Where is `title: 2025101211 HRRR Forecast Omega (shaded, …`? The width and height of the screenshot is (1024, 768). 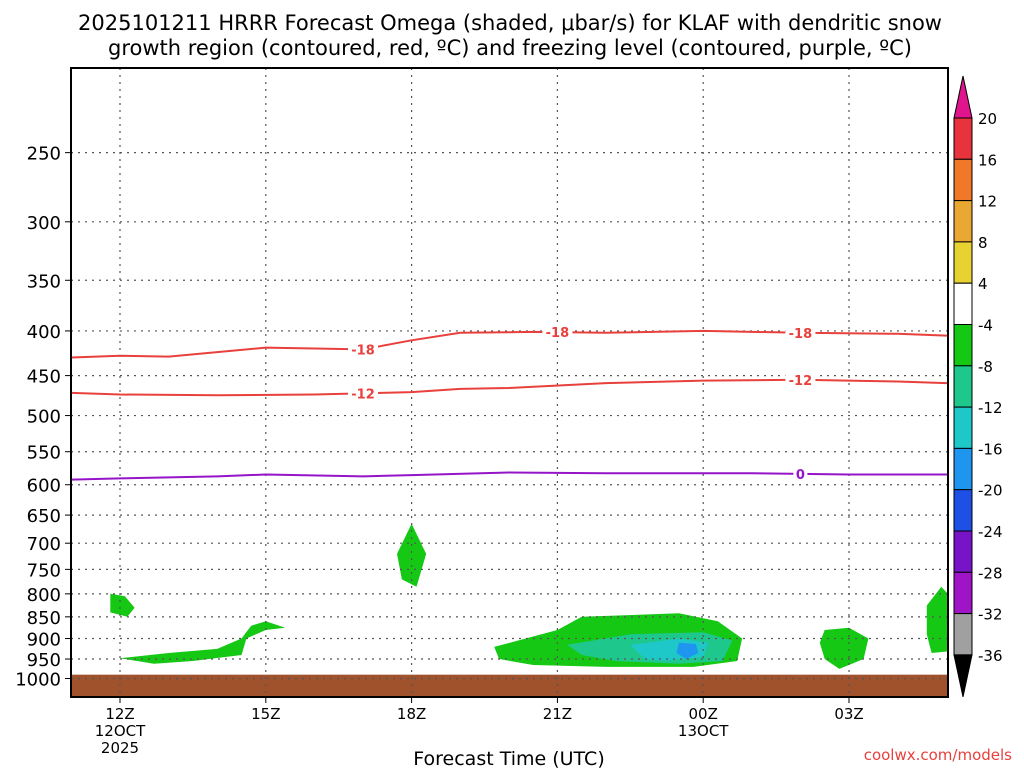 title: 2025101211 HRRR Forecast Omega (shaded, … is located at coordinates (510, 35).